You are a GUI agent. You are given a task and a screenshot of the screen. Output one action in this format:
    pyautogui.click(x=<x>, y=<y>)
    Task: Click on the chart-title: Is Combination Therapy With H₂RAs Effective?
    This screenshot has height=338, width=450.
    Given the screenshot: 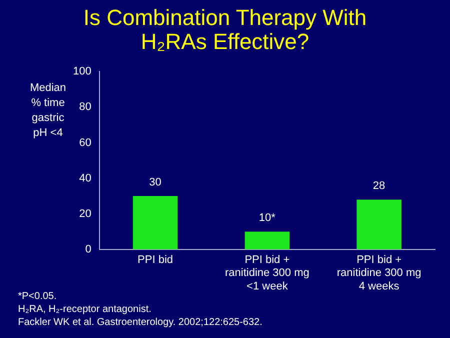 What is the action you would take?
    pyautogui.click(x=225, y=29)
    